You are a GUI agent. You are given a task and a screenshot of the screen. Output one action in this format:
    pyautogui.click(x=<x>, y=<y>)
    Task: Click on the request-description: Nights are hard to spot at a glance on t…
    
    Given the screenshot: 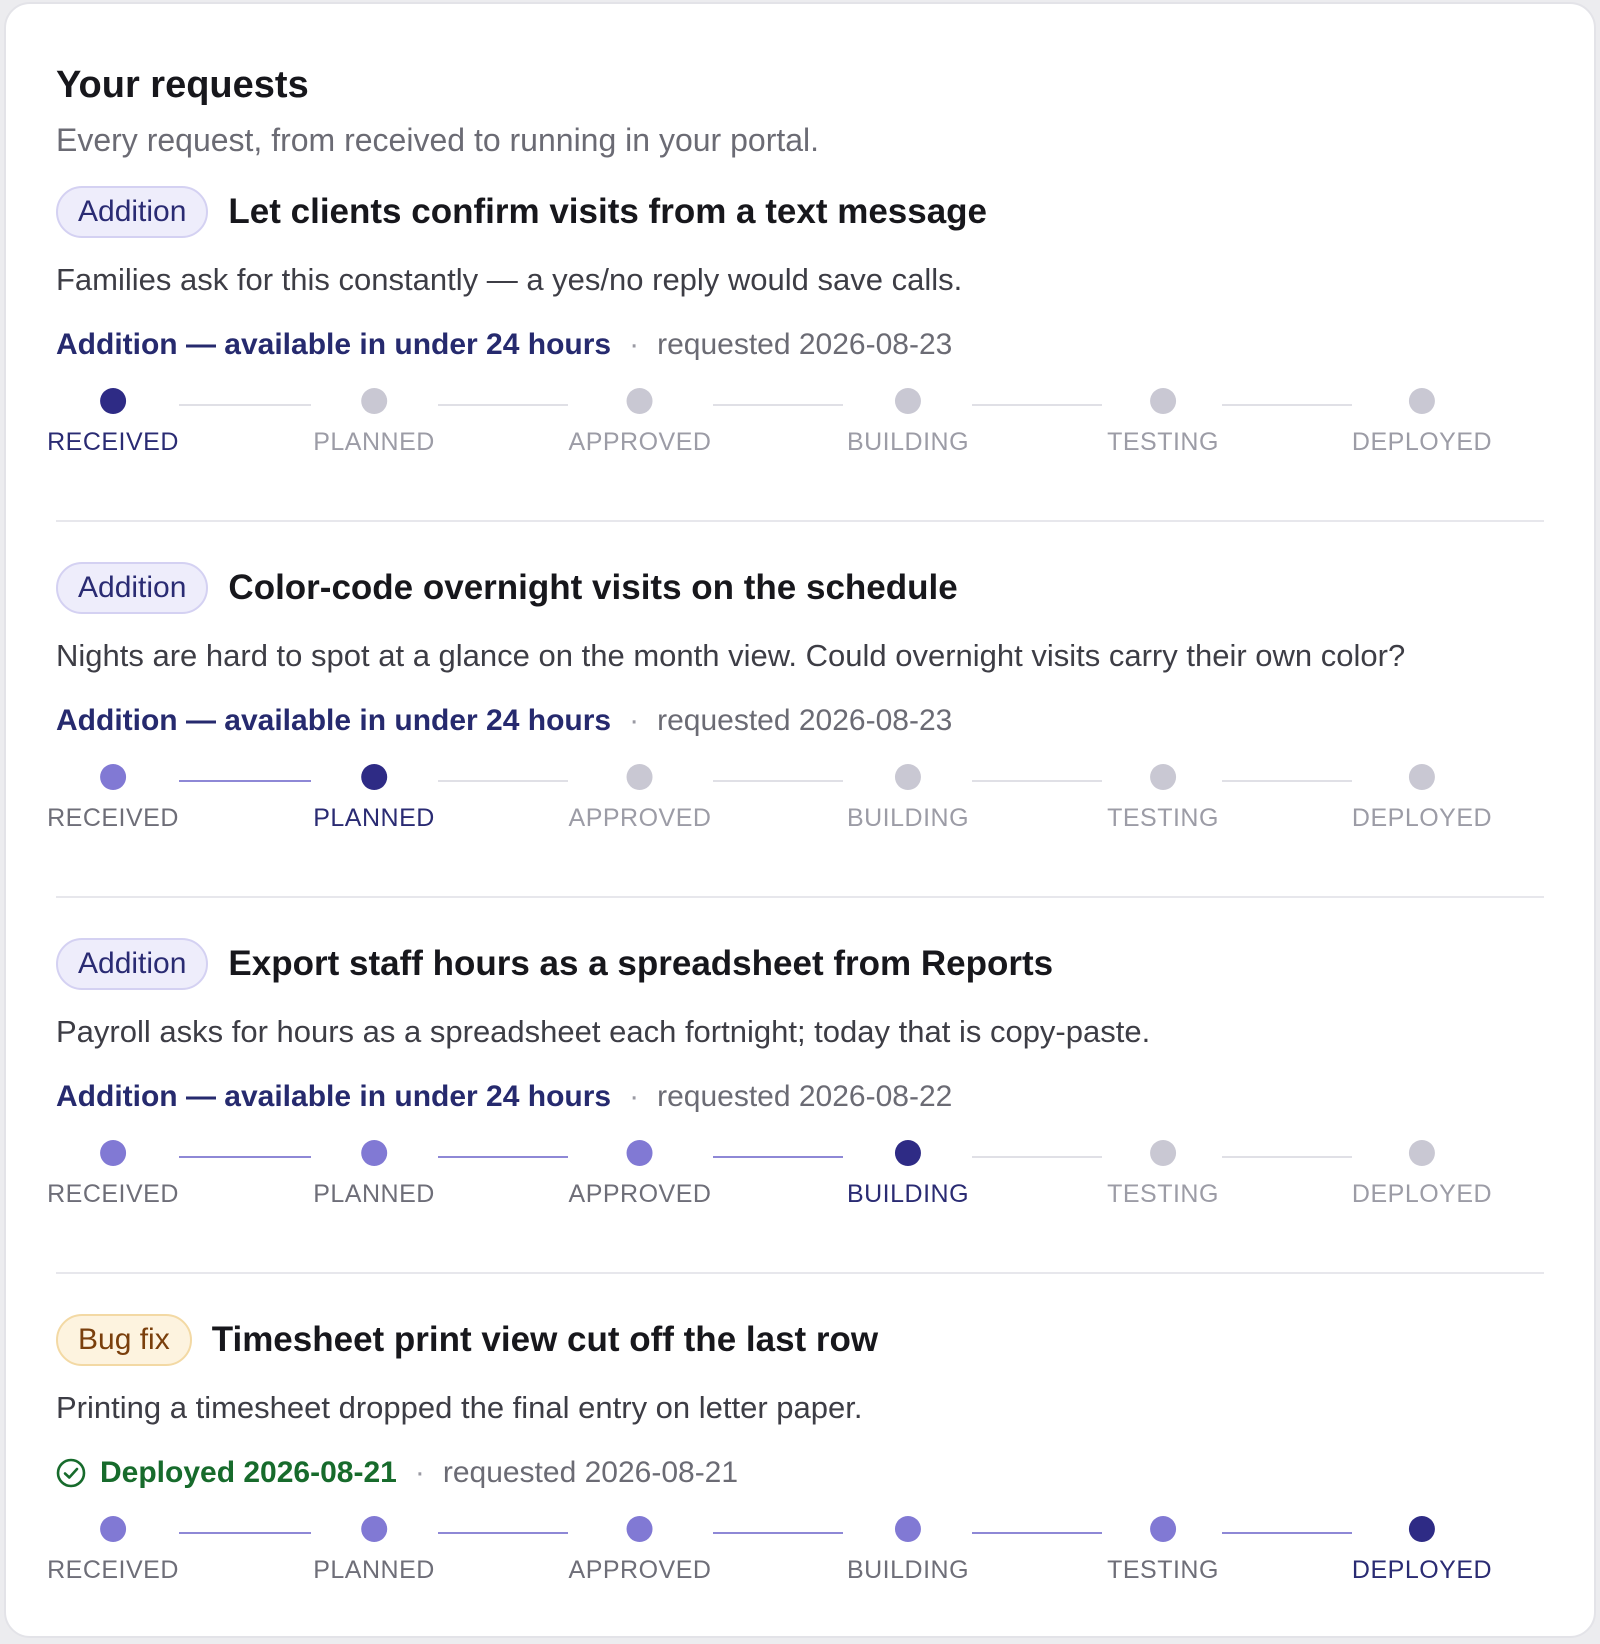 What is the action you would take?
    pyautogui.click(x=731, y=655)
    